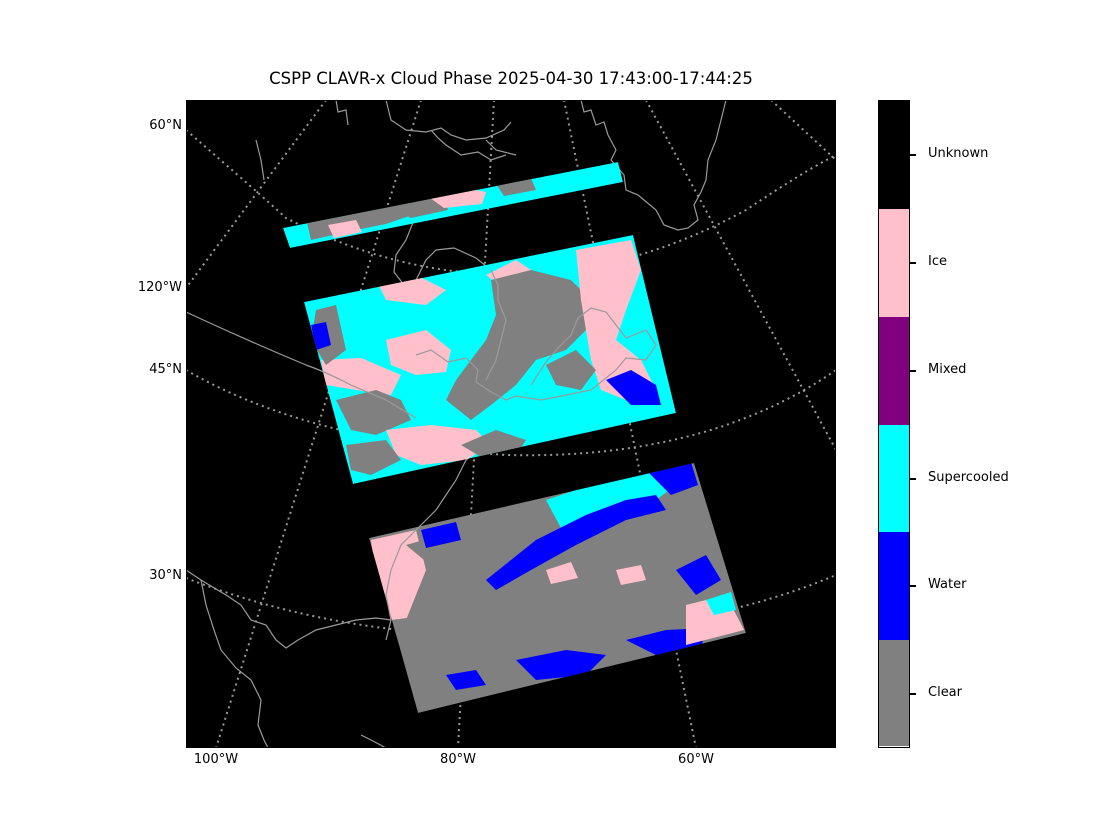 The height and width of the screenshot is (840, 1120). Describe the element at coordinates (557, 588) in the screenshot. I see `south-swath` at that location.